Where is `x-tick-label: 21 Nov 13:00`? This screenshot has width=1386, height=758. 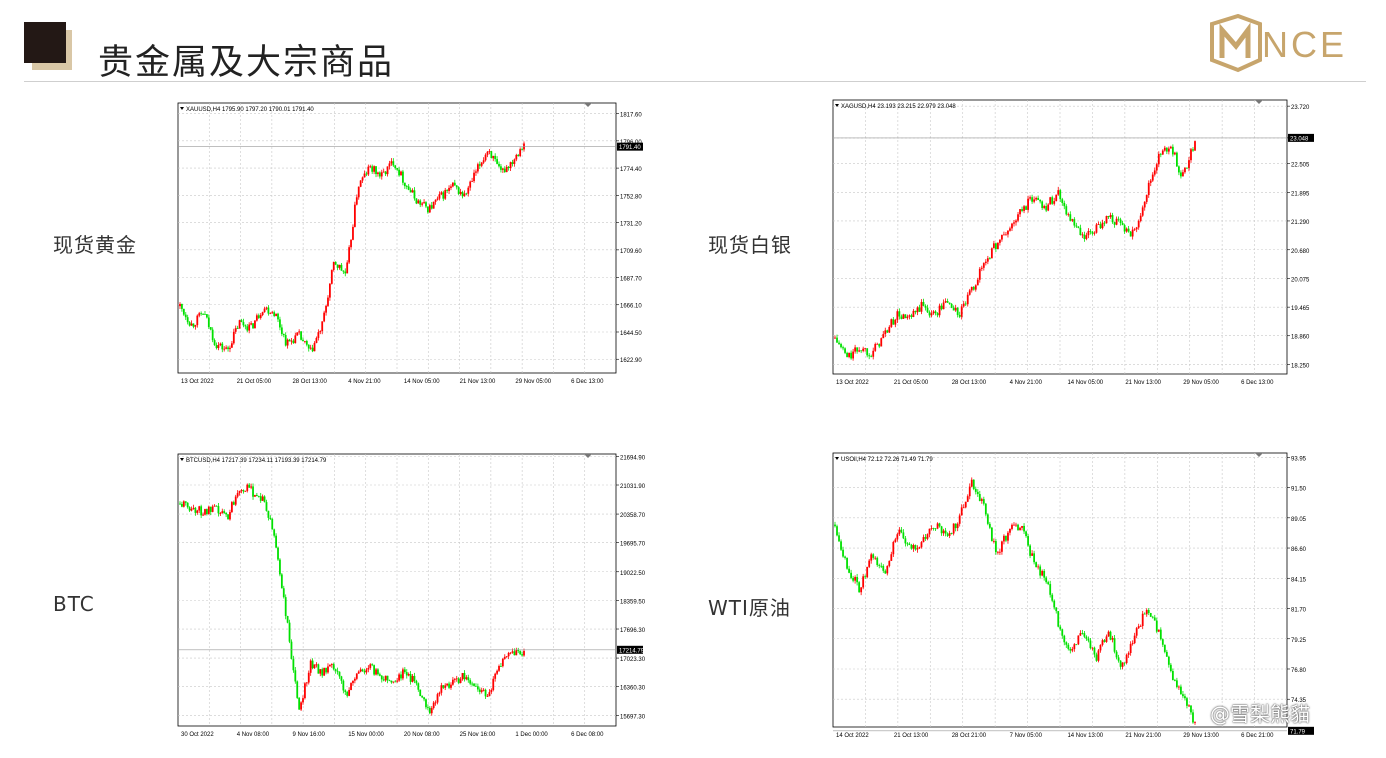 x-tick-label: 21 Nov 13:00 is located at coordinates (1143, 383).